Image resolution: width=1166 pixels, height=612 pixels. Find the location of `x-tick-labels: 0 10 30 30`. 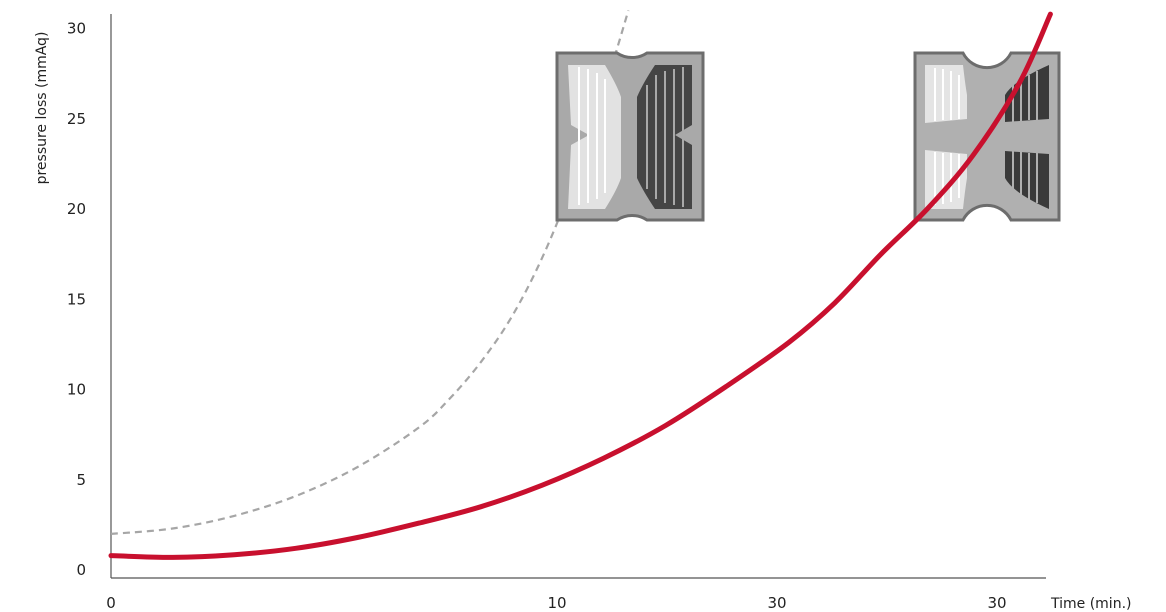

x-tick-labels: 0 10 30 30 is located at coordinates (556, 603).